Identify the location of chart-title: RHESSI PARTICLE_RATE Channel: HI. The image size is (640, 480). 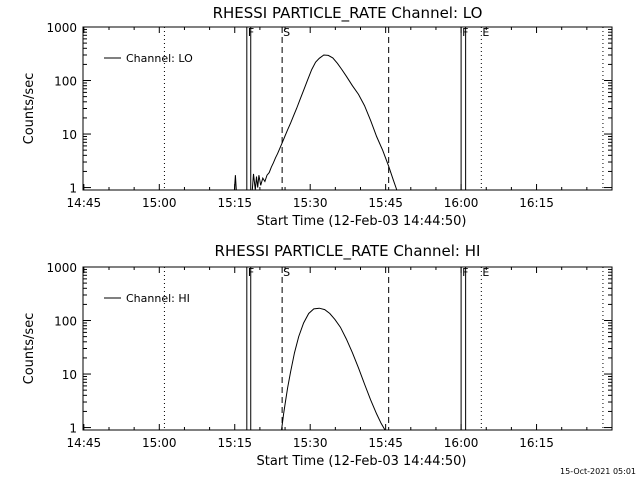
(348, 251).